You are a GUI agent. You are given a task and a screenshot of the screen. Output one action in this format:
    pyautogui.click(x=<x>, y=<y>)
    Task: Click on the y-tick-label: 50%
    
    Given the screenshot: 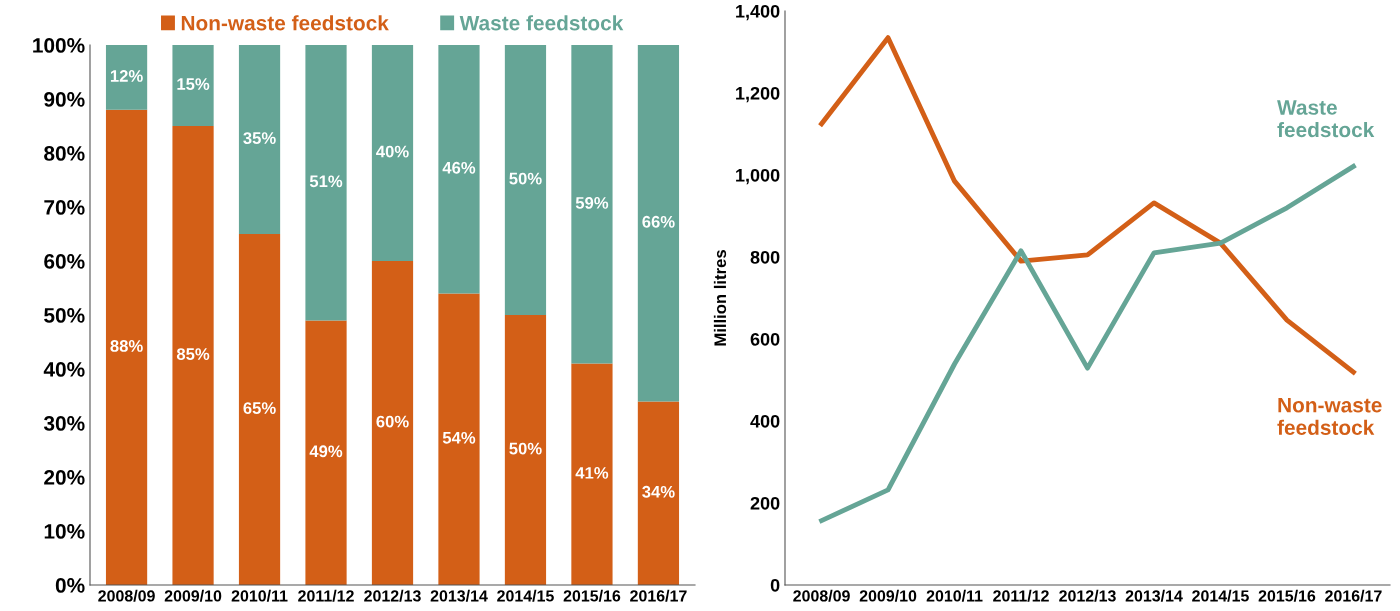 What is the action you would take?
    pyautogui.click(x=64, y=315)
    